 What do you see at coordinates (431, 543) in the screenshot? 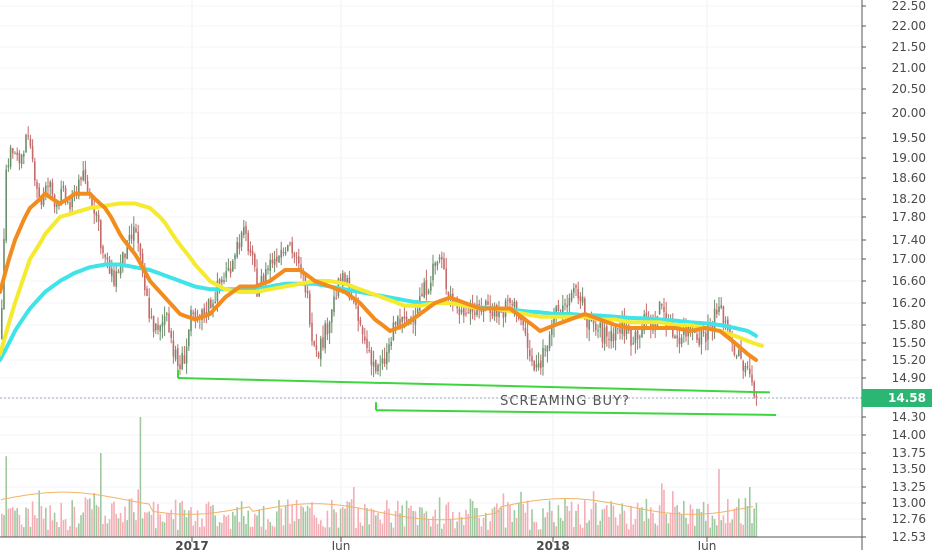
I see `time-axis: 2017 Jun 2018 Jun` at bounding box center [431, 543].